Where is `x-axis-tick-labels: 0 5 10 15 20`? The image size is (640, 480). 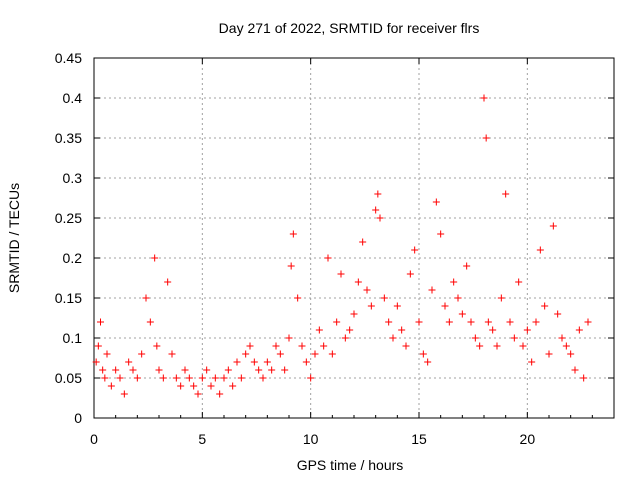
x-axis-tick-labels: 0 5 10 15 20 is located at coordinates (312, 439).